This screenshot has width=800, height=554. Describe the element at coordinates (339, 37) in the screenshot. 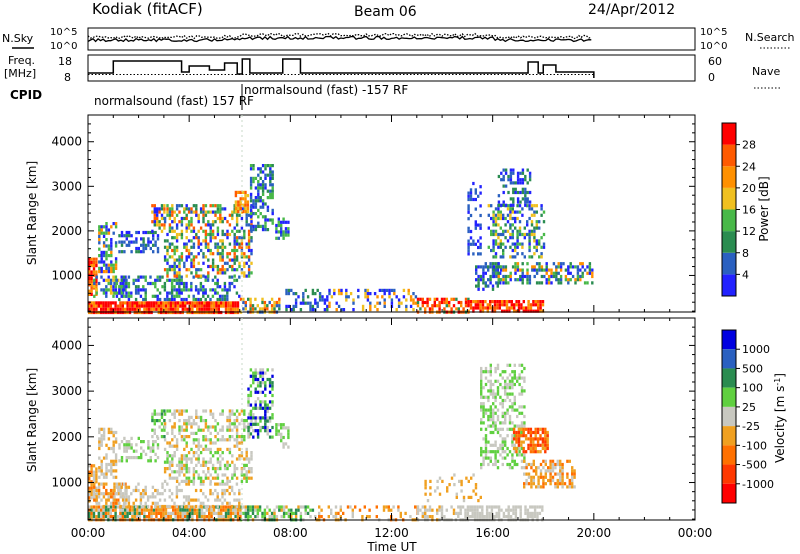

I see `noise-series` at that location.